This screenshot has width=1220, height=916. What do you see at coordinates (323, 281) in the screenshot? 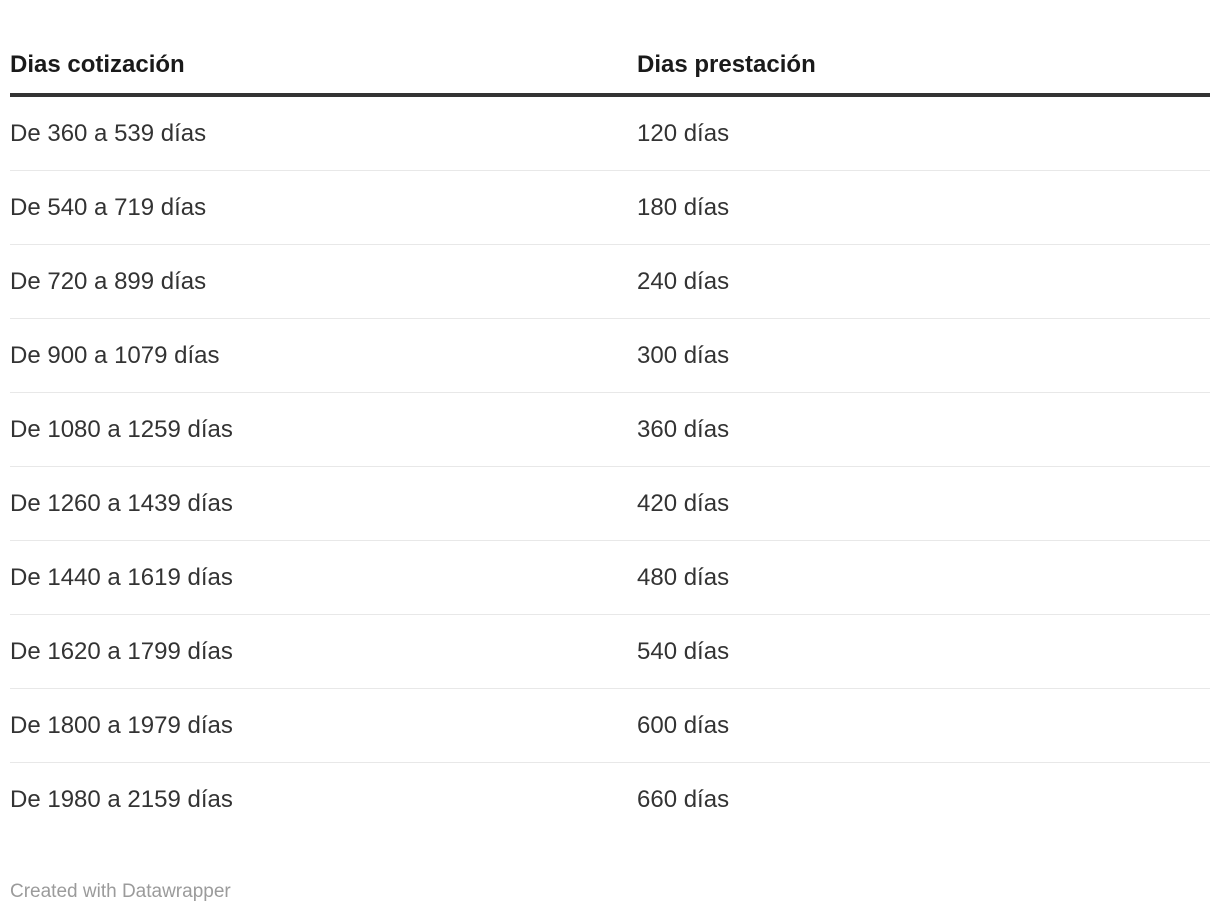
I see `table-cell: De 720 a 899 días` at bounding box center [323, 281].